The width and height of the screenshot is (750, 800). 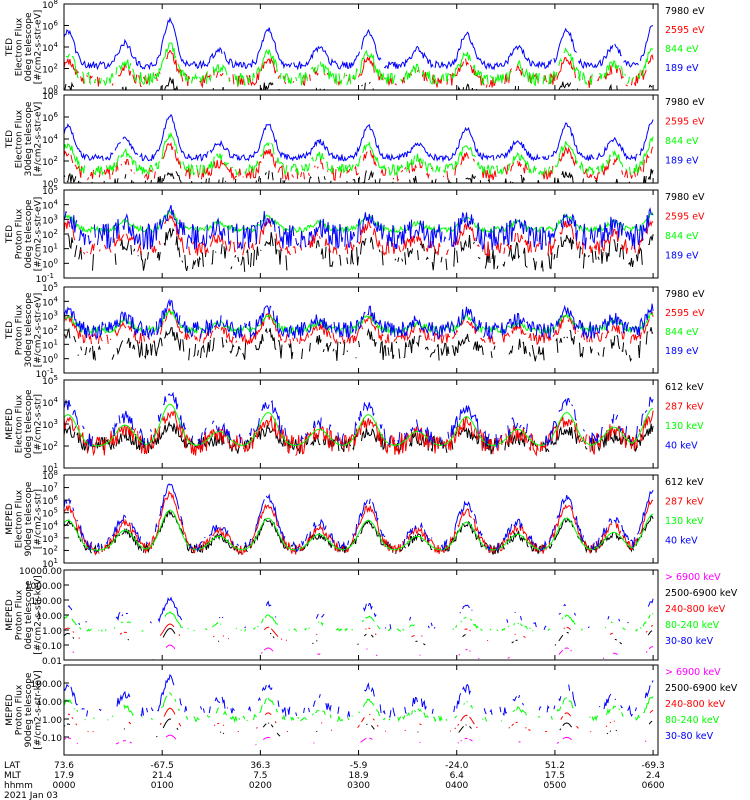 I want to click on time-tick-label: 0600, so click(x=653, y=786).